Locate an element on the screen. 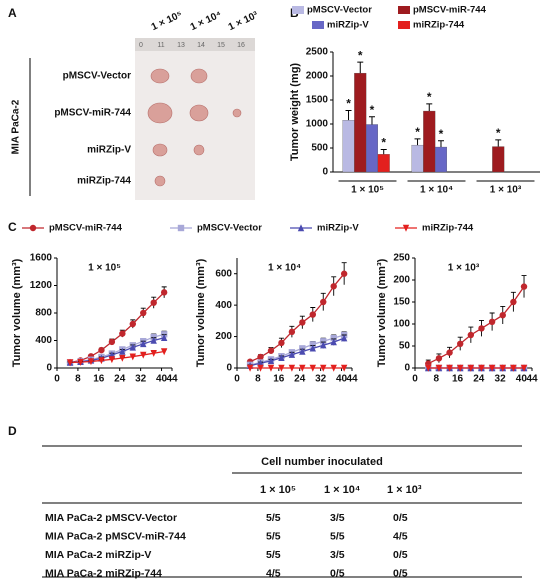  x-tick-label: 24 is located at coordinates (120, 379).